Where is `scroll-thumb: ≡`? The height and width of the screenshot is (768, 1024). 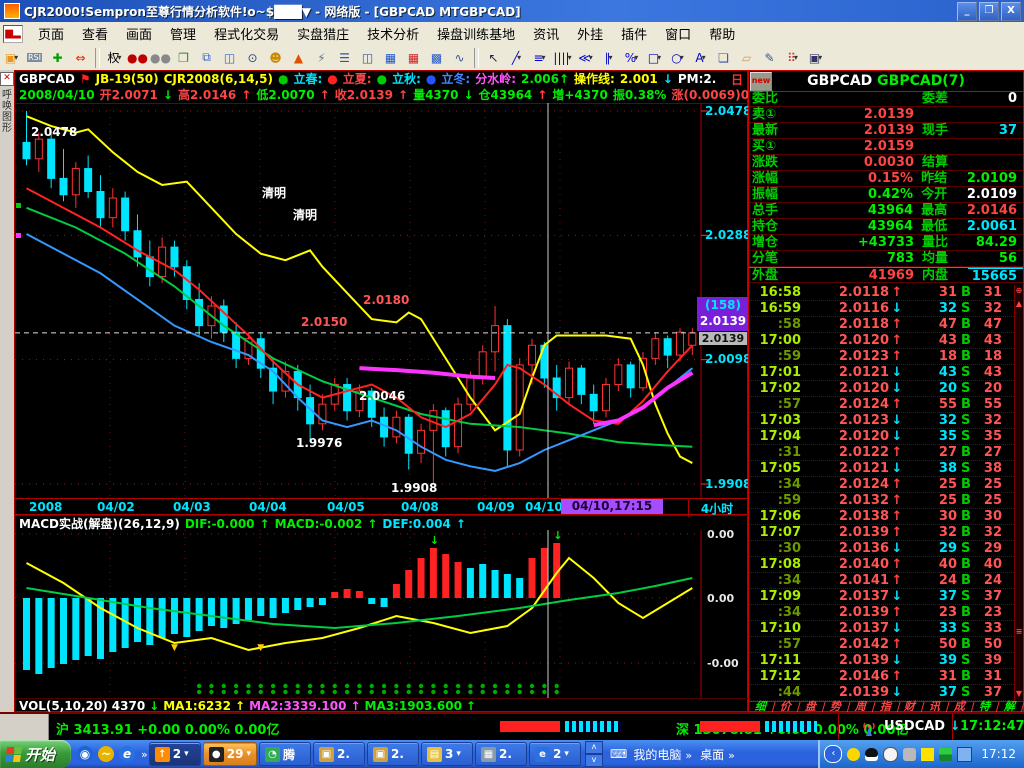 scroll-thumb: ≡ is located at coordinates (1019, 631).